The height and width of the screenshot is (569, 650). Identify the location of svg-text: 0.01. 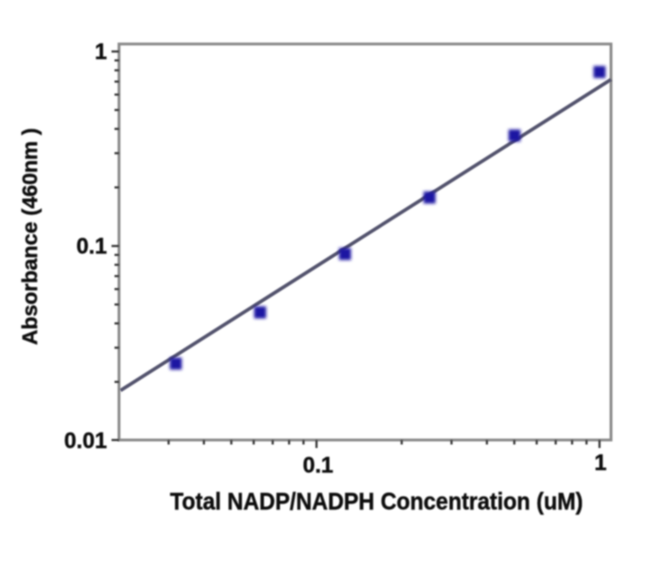
(85, 440).